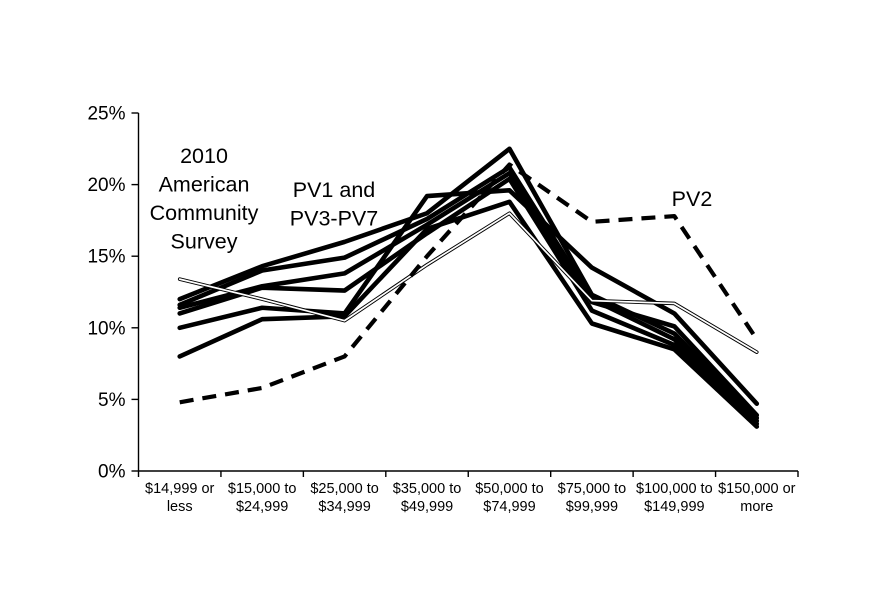  What do you see at coordinates (692, 199) in the screenshot?
I see `annotation-pv2: PV2` at bounding box center [692, 199].